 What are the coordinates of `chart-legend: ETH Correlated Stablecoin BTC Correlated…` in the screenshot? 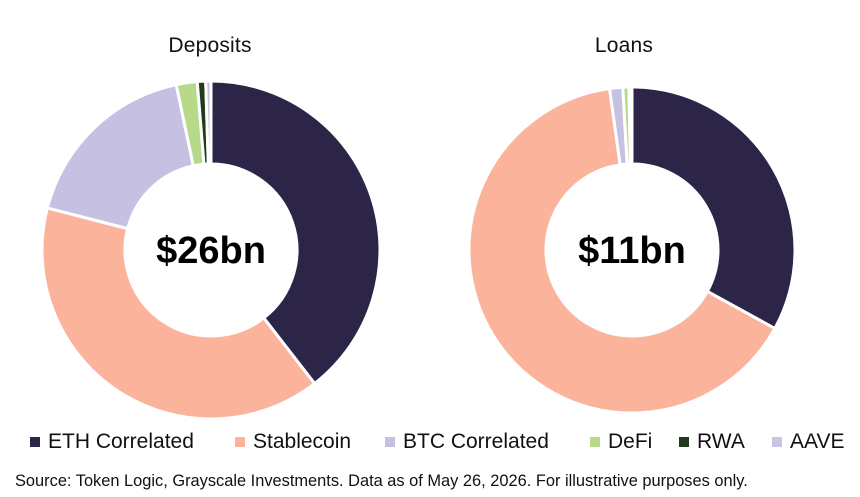 It's located at (440, 445).